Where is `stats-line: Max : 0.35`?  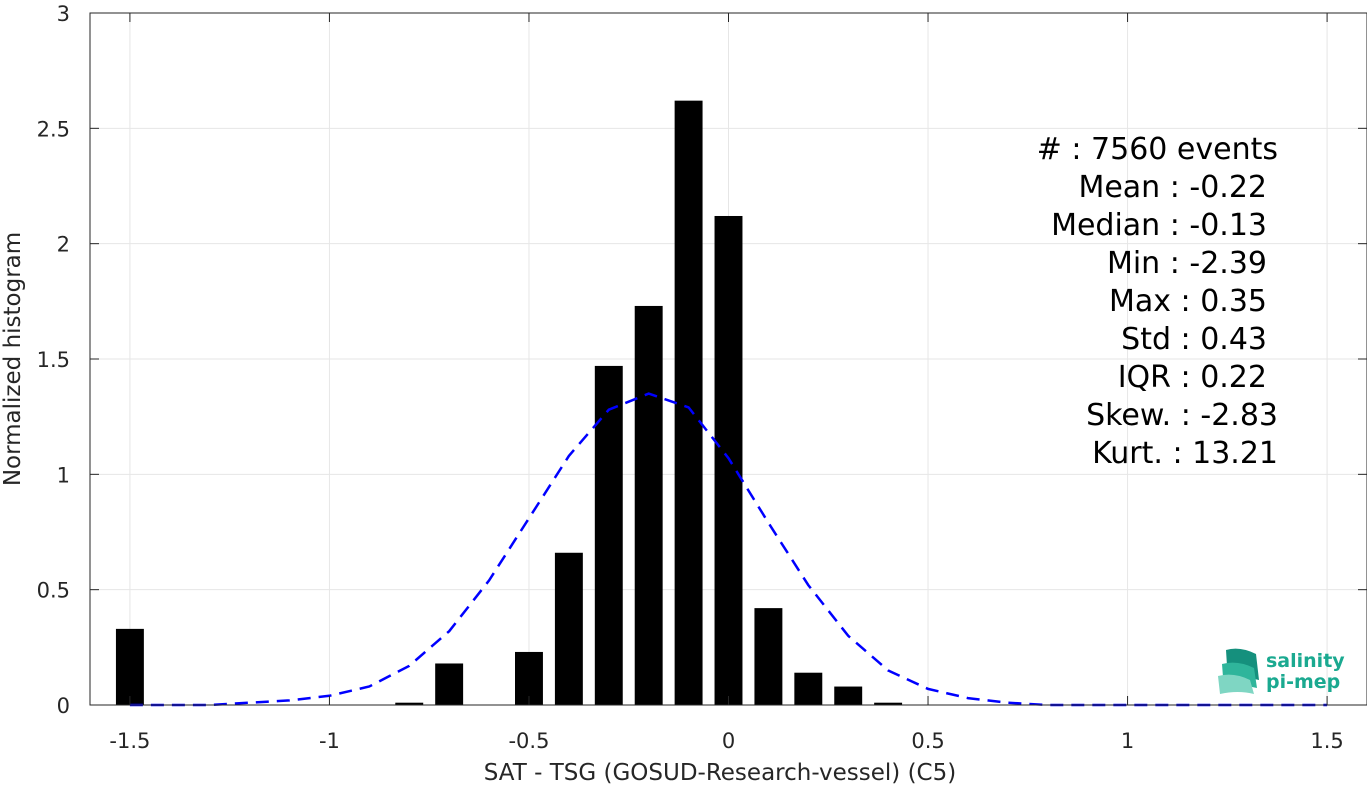
stats-line: Max : 0.35 is located at coordinates (1188, 301).